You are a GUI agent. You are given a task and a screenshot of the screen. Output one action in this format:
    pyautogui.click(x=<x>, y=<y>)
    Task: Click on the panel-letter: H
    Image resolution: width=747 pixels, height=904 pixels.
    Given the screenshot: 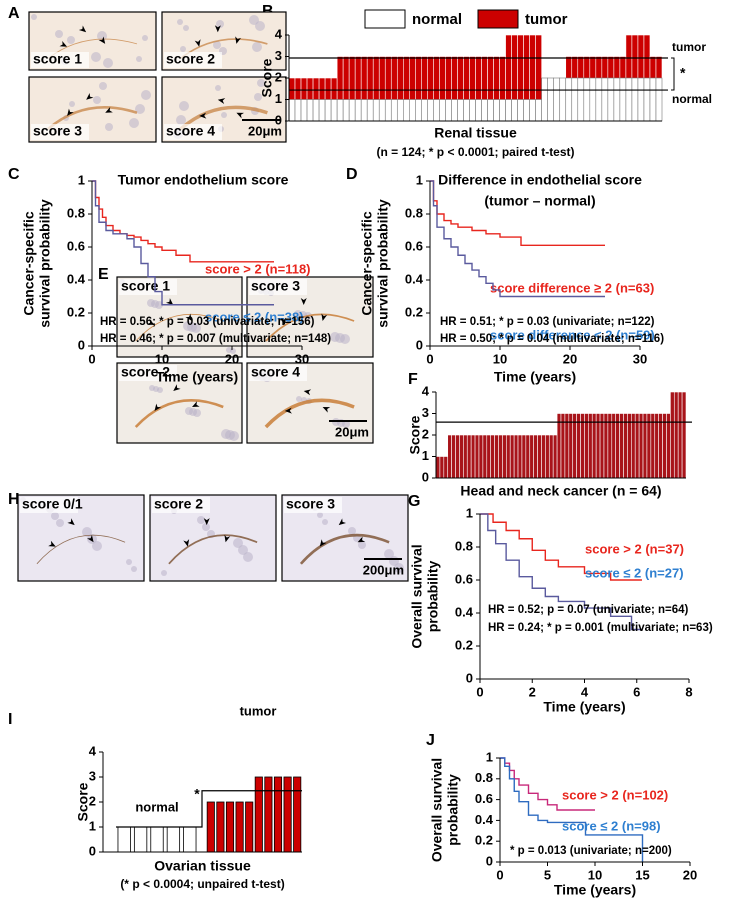 What is the action you would take?
    pyautogui.click(x=14, y=499)
    